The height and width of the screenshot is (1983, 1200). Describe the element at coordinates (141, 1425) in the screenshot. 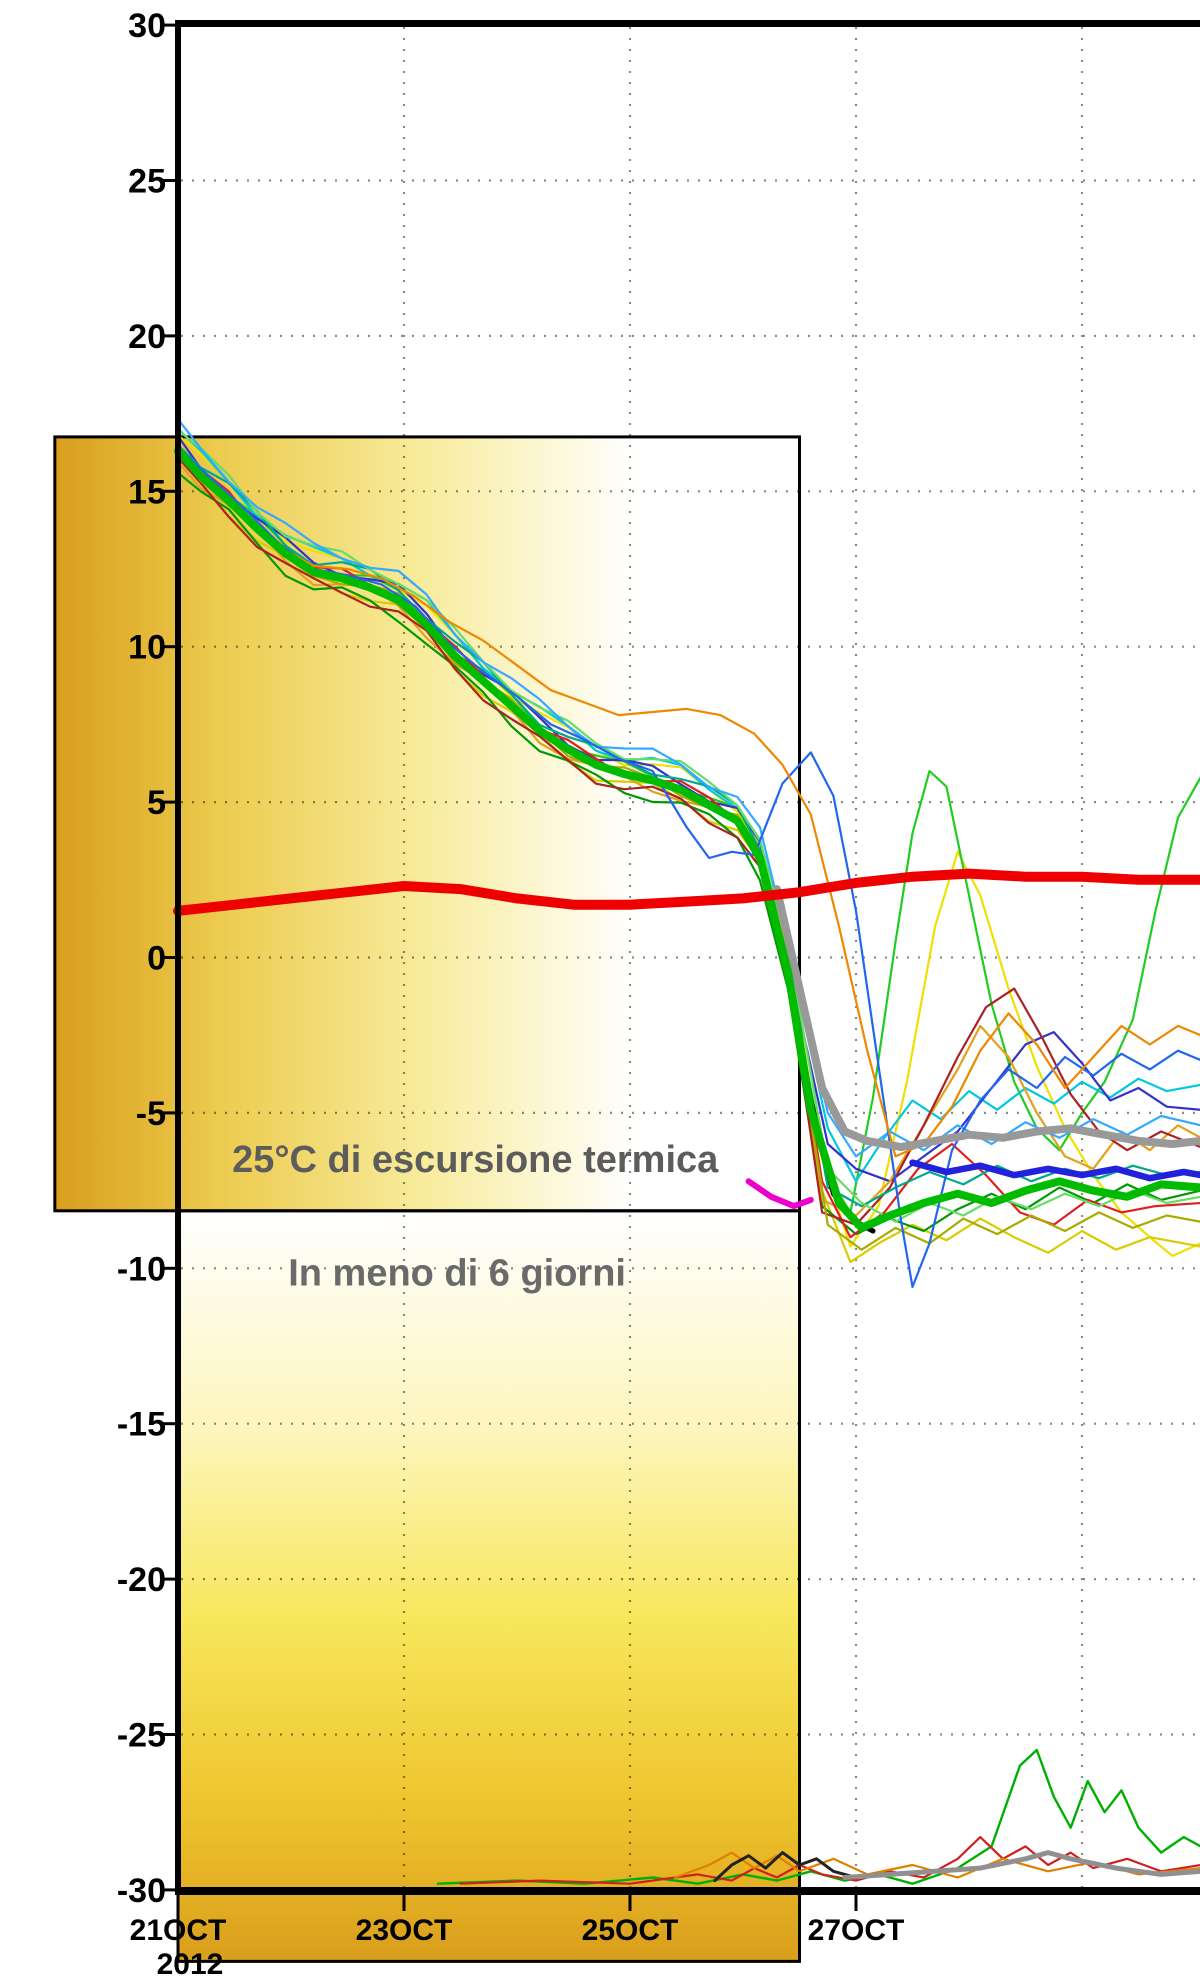

I see `y-tick-label: -15` at that location.